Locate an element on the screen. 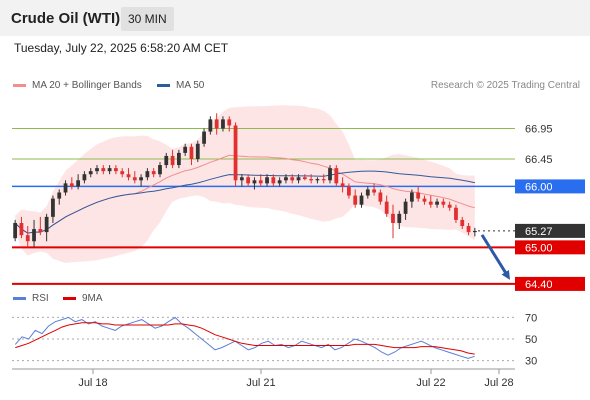 The height and width of the screenshot is (400, 590). legend-ma50: MA 50 is located at coordinates (180, 85).